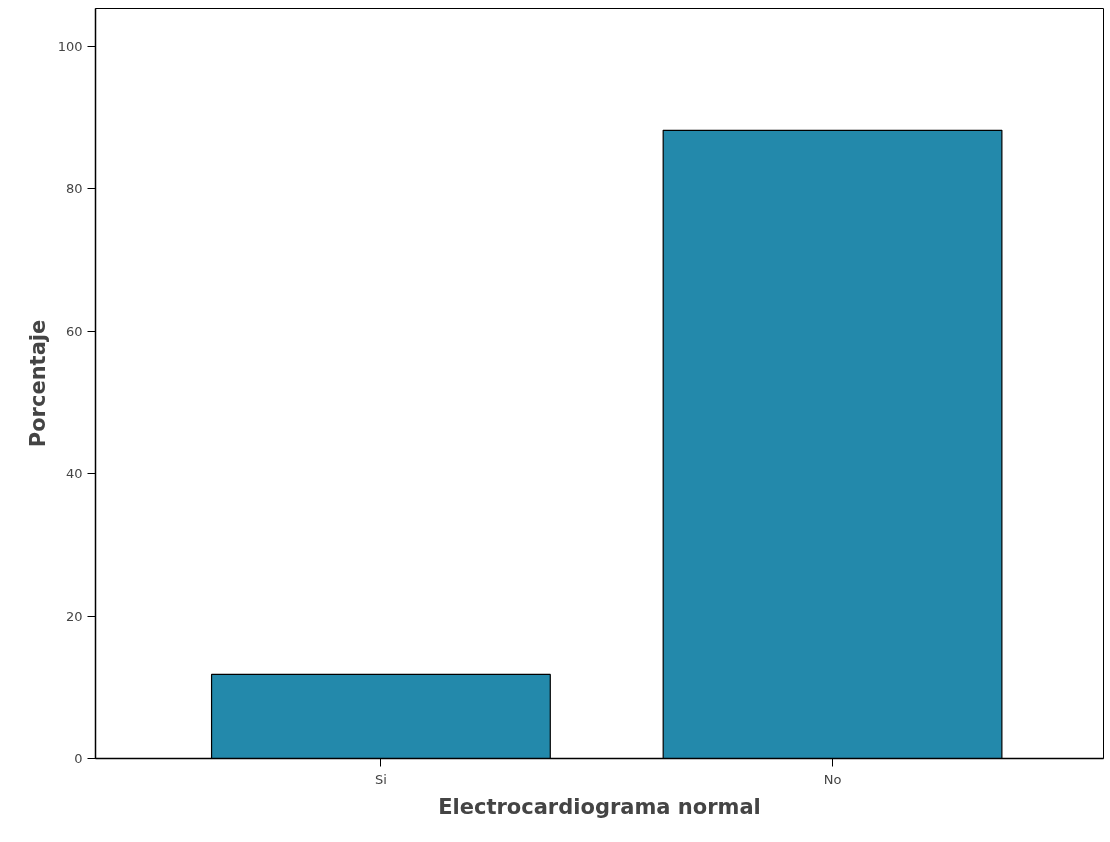 The image size is (1110, 842). Describe the element at coordinates (74, 474) in the screenshot. I see `y-tick-label: 40` at that location.